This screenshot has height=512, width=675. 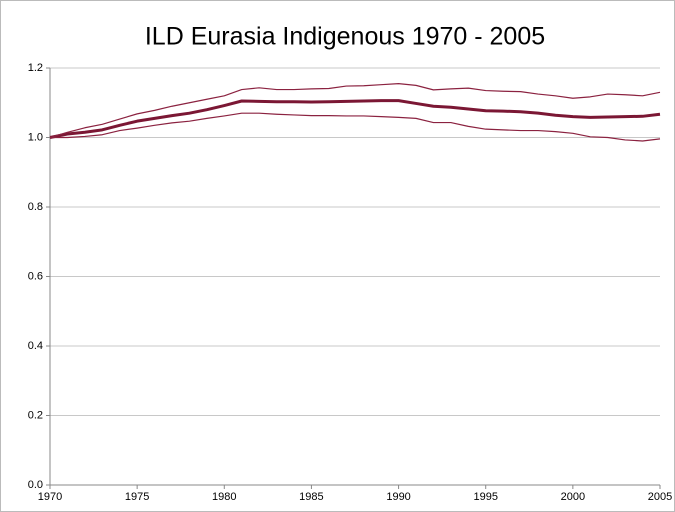 I want to click on x-tick-label: 1980, so click(x=224, y=497).